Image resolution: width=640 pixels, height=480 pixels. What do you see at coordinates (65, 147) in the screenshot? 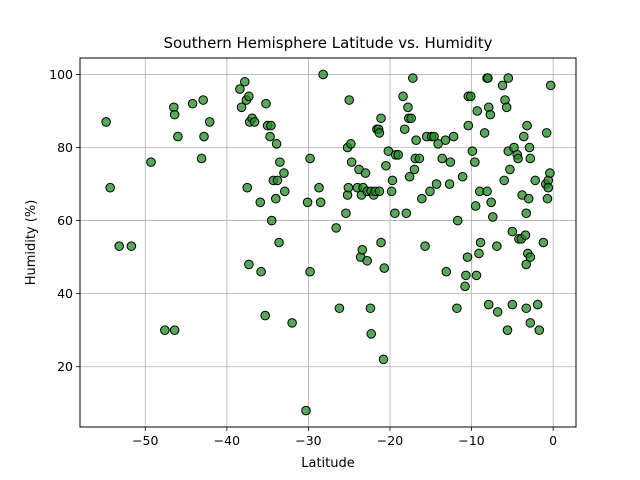
I see `y-tick-label: 80` at bounding box center [65, 147].